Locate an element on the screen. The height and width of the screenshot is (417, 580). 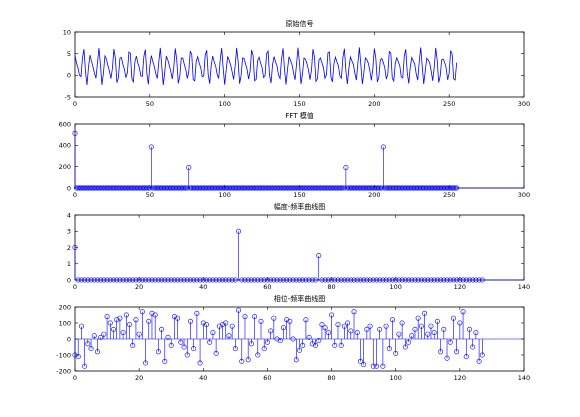
chart-title: 相位-频率曲线图 is located at coordinates (300, 298).